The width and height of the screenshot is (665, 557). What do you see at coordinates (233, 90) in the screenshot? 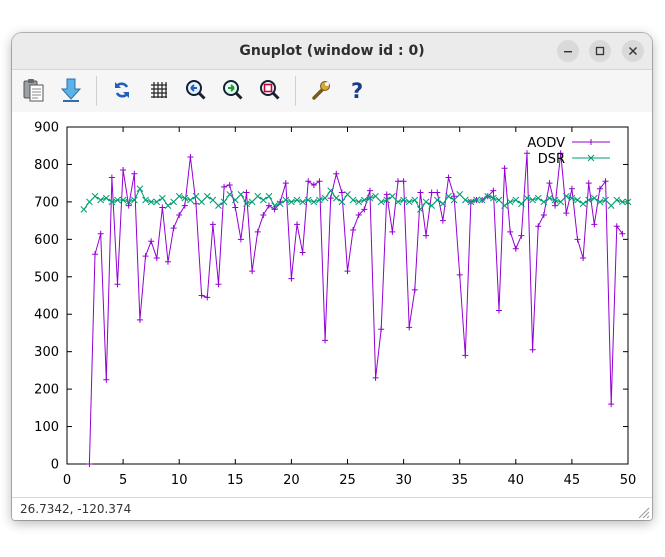
I see `zoom-next-button` at bounding box center [233, 90].